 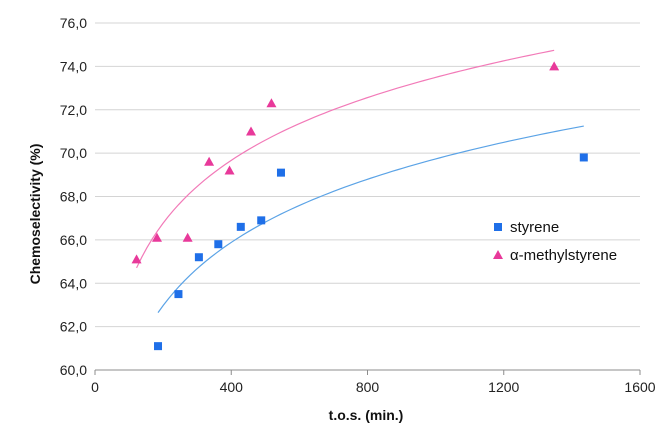 What do you see at coordinates (73, 240) in the screenshot?
I see `y-tick-label: 66,0` at bounding box center [73, 240].